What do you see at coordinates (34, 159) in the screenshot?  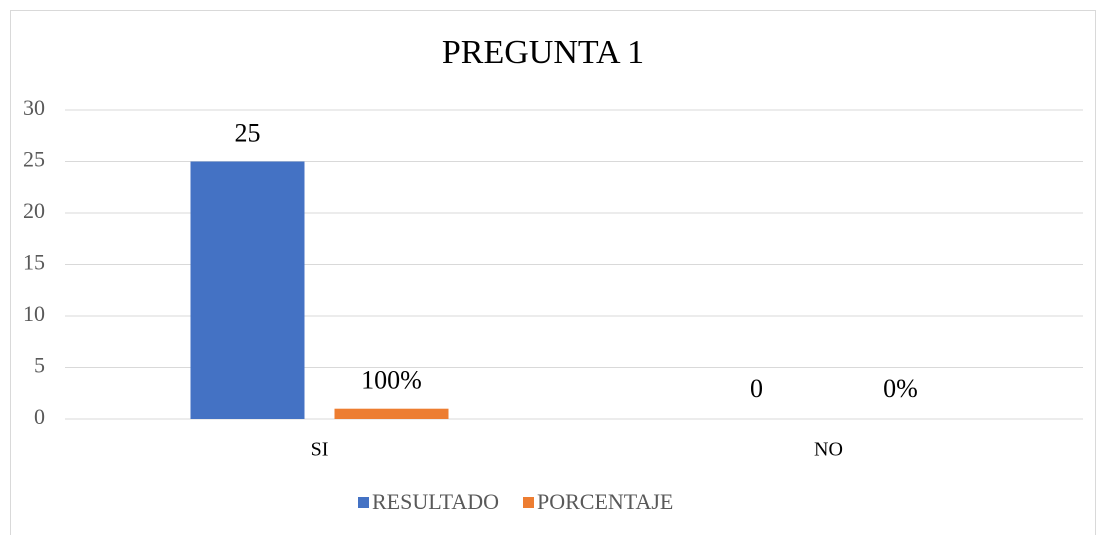 I see `y-tick-label: 25` at bounding box center [34, 159].